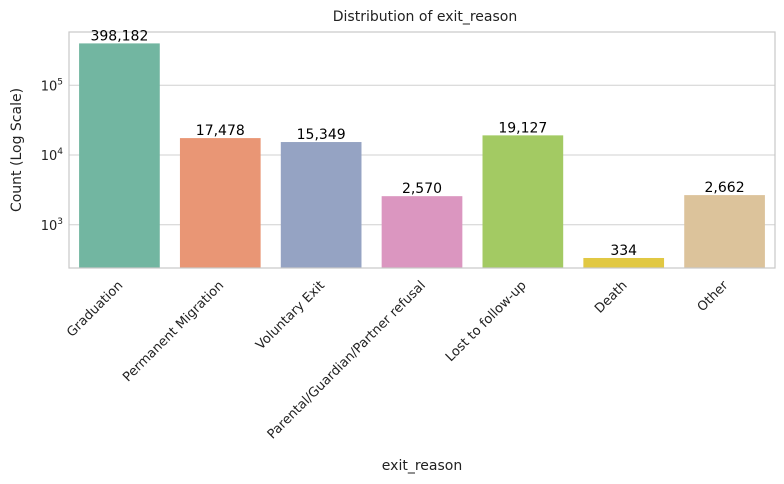 The height and width of the screenshot is (484, 784). I want to click on y-axis-label: Count (Log Scale), so click(17, 150).